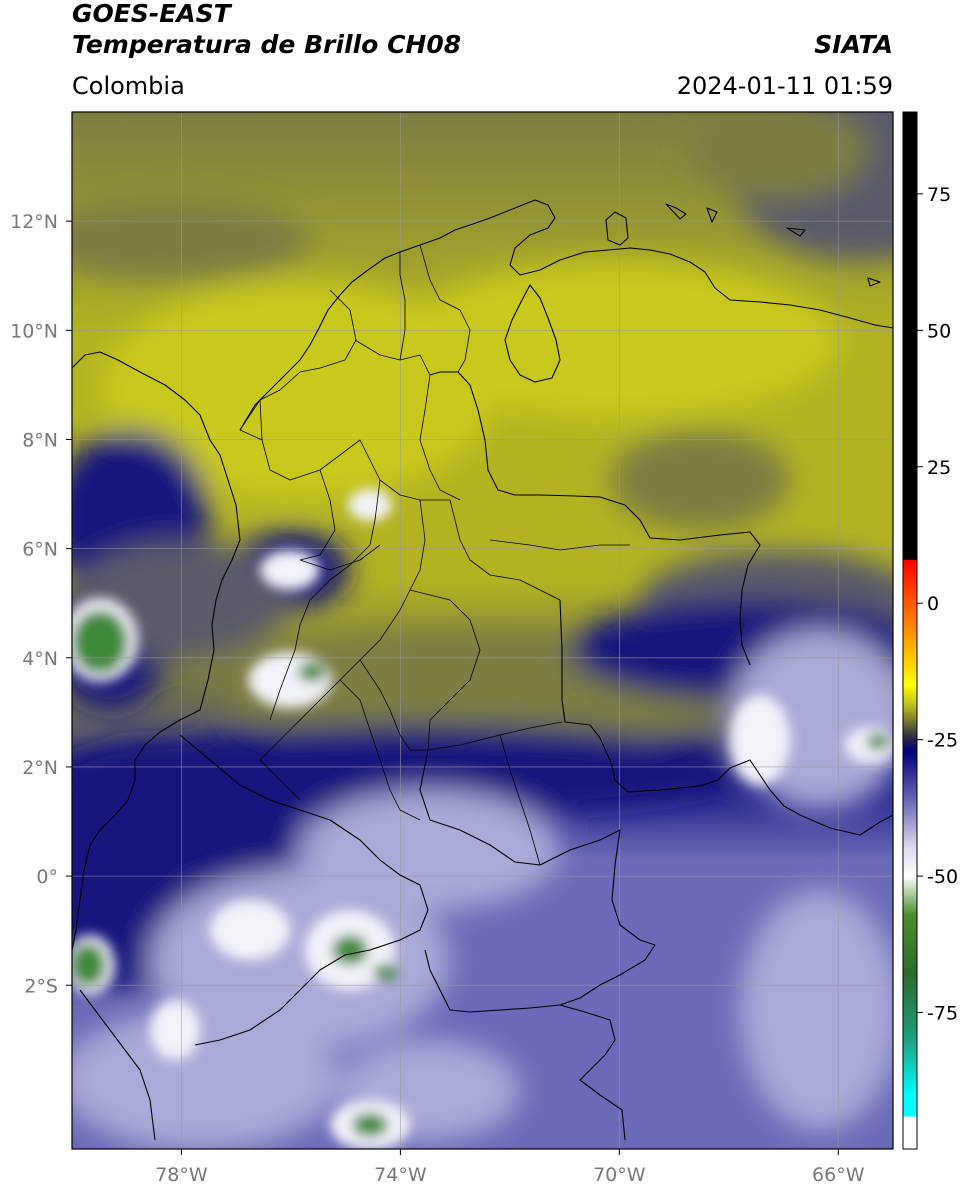 The image size is (966, 1190). What do you see at coordinates (40, 440) in the screenshot?
I see `latitude-tick-label: 8°N` at bounding box center [40, 440].